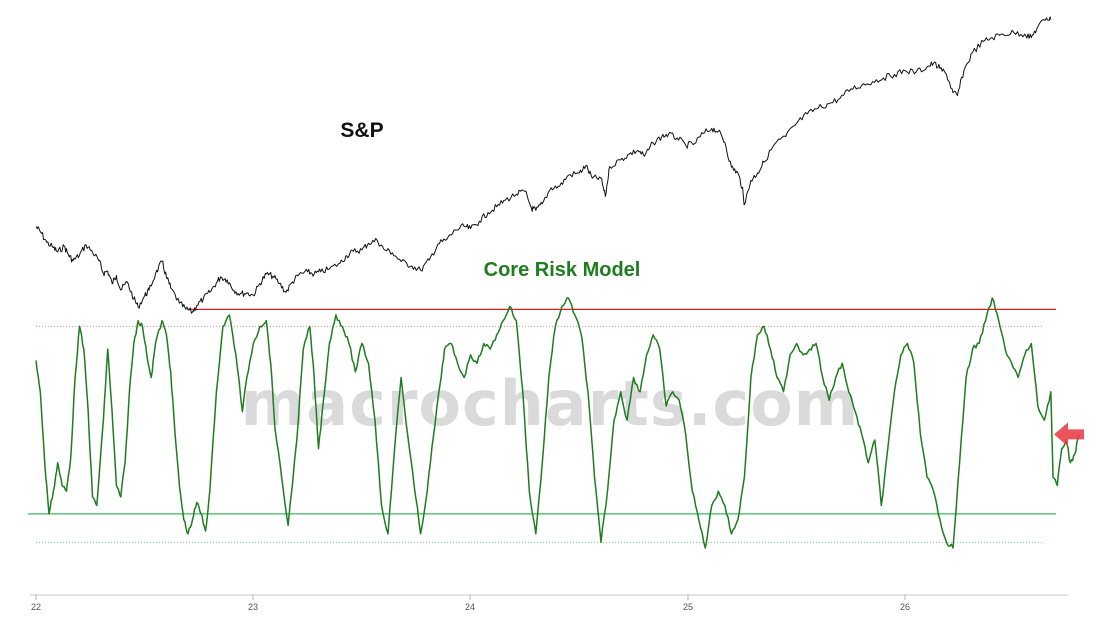 Image resolution: width=1100 pixels, height=619 pixels. I want to click on x-axis: 22 23 24 25 26, so click(549, 603).